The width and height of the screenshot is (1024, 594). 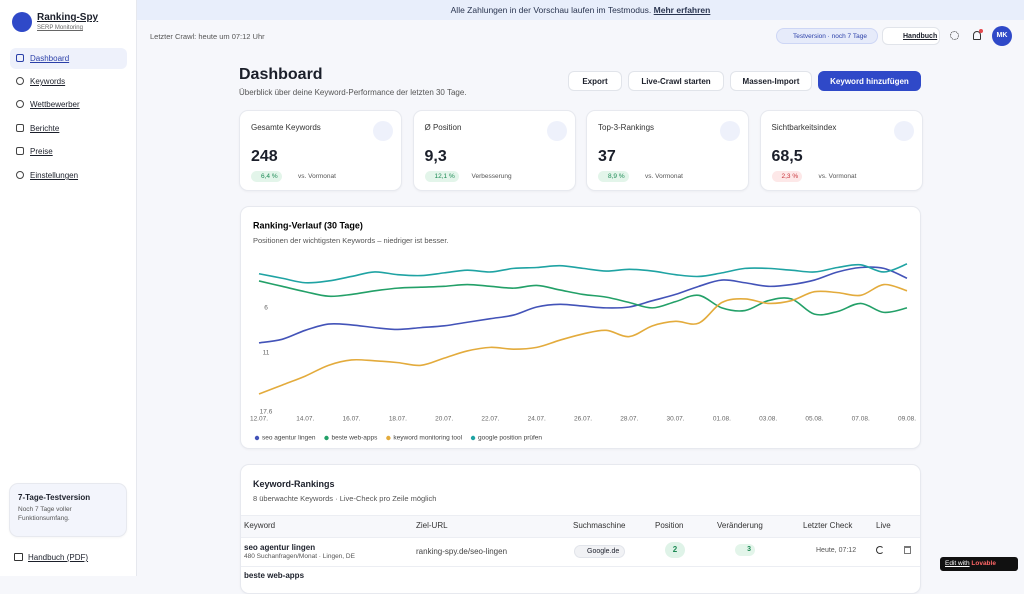 What do you see at coordinates (54, 497) in the screenshot?
I see `trial-title: 7-Tage-Testversion` at bounding box center [54, 497].